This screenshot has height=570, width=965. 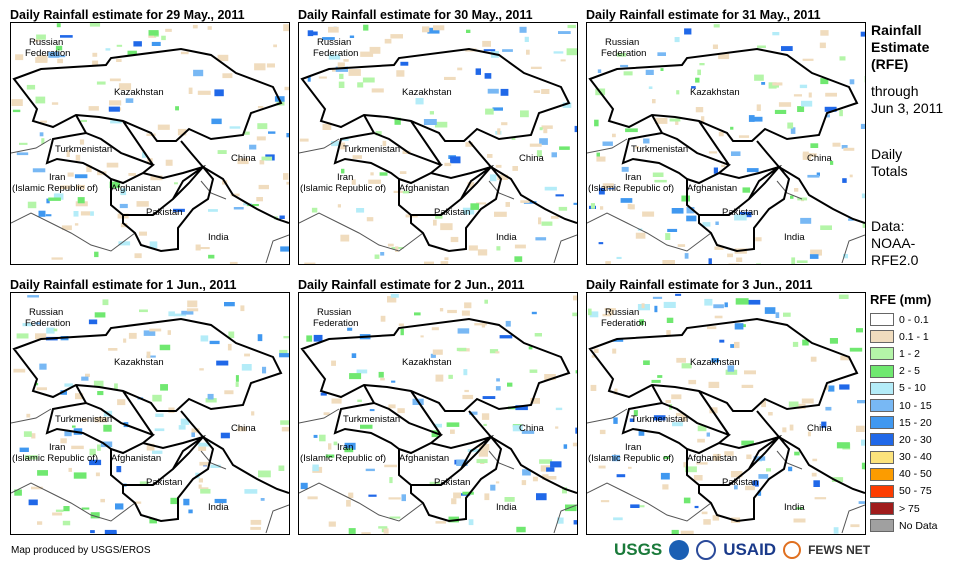 I want to click on country-label: Kazakhstan, so click(x=715, y=92).